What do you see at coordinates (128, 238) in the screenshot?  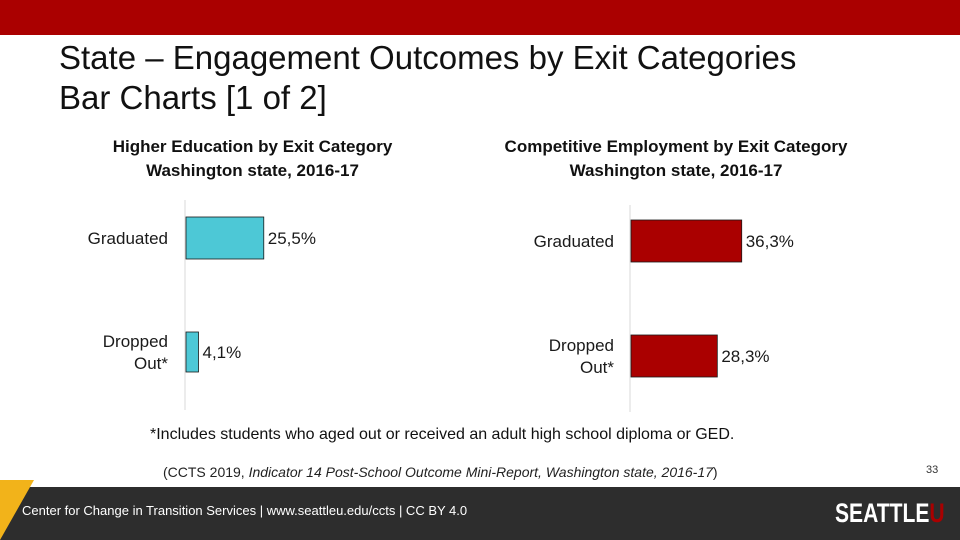 I see `chart1-category-label-0-0: Graduated` at bounding box center [128, 238].